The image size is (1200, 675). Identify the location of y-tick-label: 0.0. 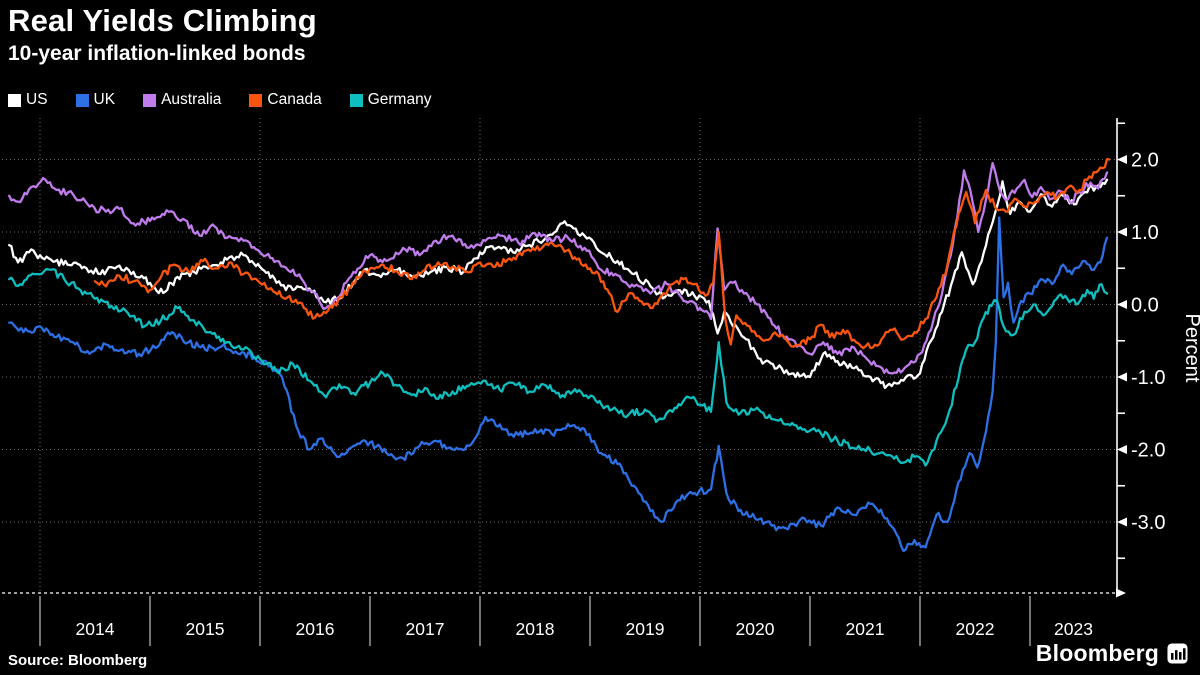
(1145, 306).